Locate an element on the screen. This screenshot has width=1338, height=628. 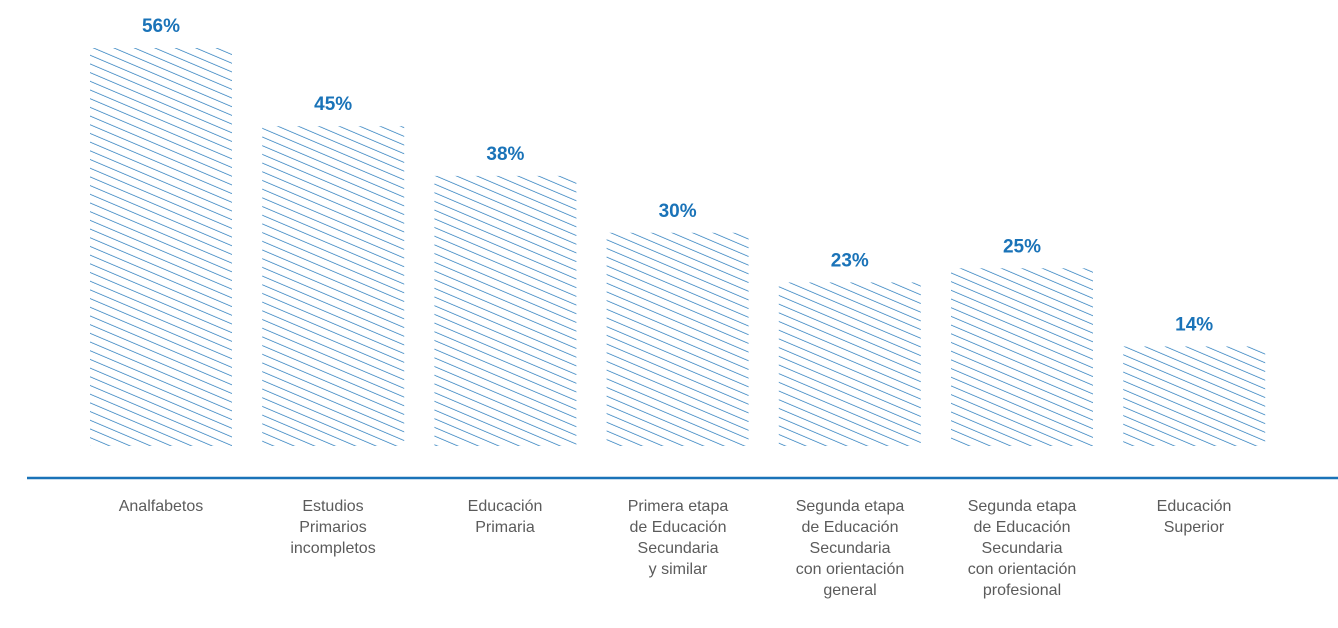
category-label-estudios-primarios-incompletos: Estudios Primarios incompletos is located at coordinates (333, 527).